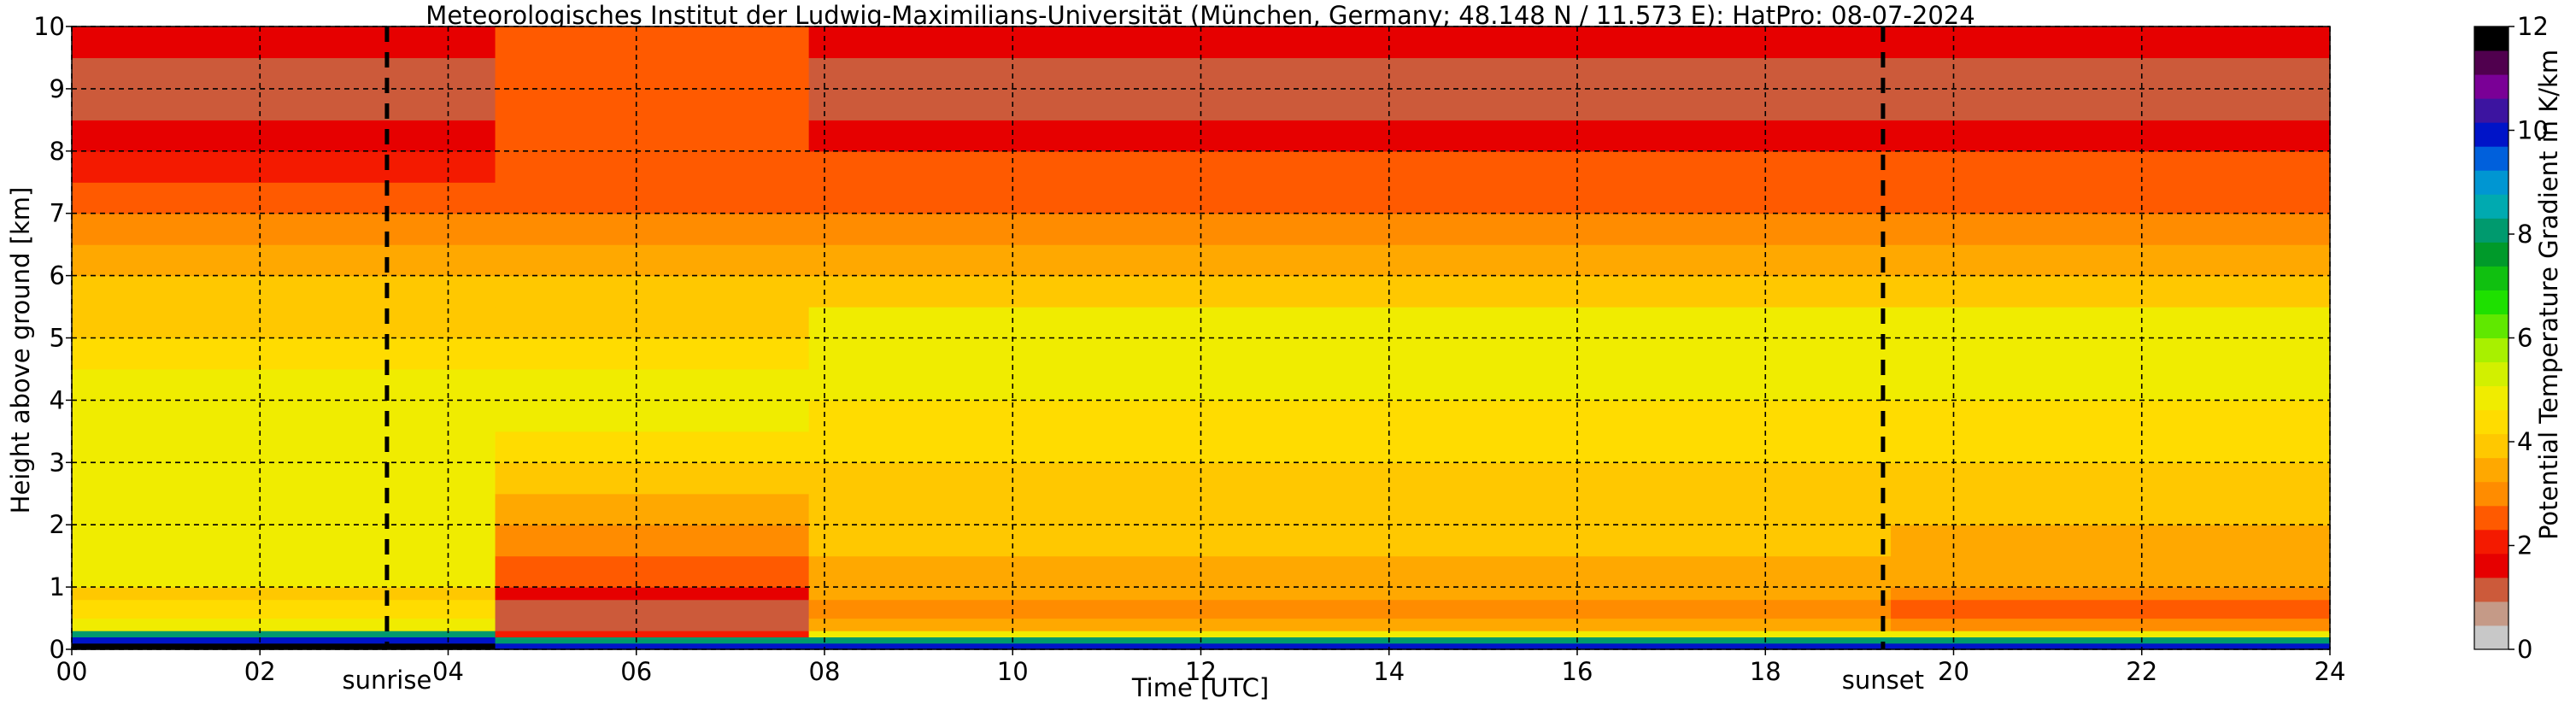 Image resolution: width=2576 pixels, height=704 pixels. Describe the element at coordinates (1577, 671) in the screenshot. I see `x-tick-label-8: 16` at that location.